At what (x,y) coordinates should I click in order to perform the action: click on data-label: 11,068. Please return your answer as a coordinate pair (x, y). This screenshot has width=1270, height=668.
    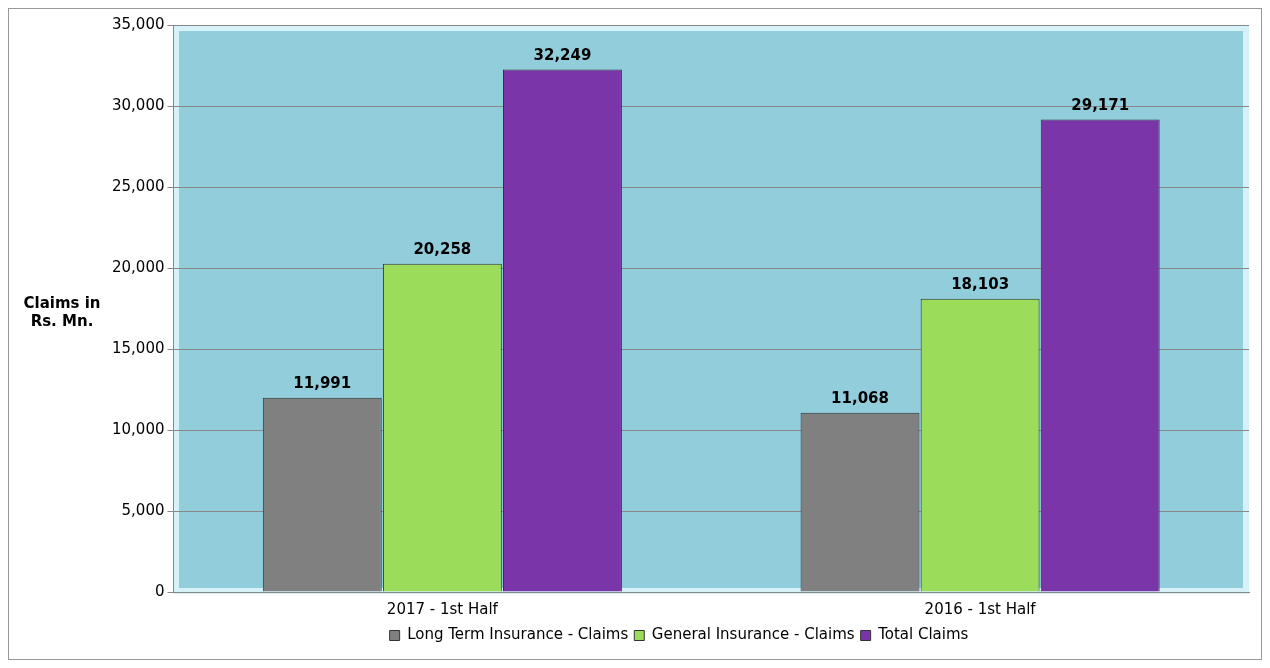
    Looking at the image, I should click on (860, 398).